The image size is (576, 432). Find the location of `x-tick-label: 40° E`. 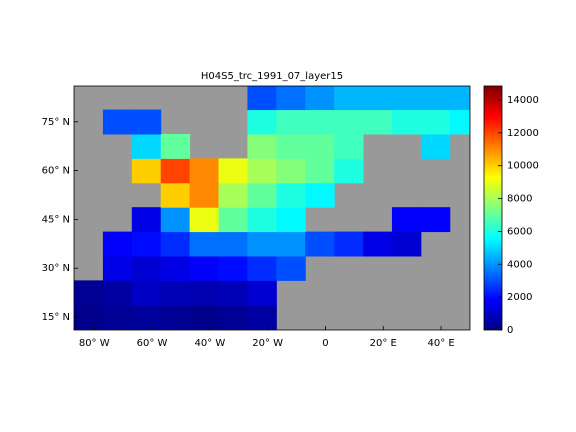

x-tick-label: 40° E is located at coordinates (440, 343).